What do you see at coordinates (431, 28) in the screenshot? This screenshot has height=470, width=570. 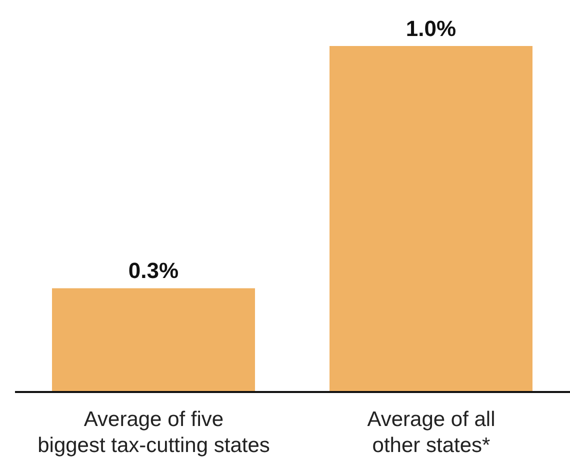 I see `data-label: 1.0%` at bounding box center [431, 28].